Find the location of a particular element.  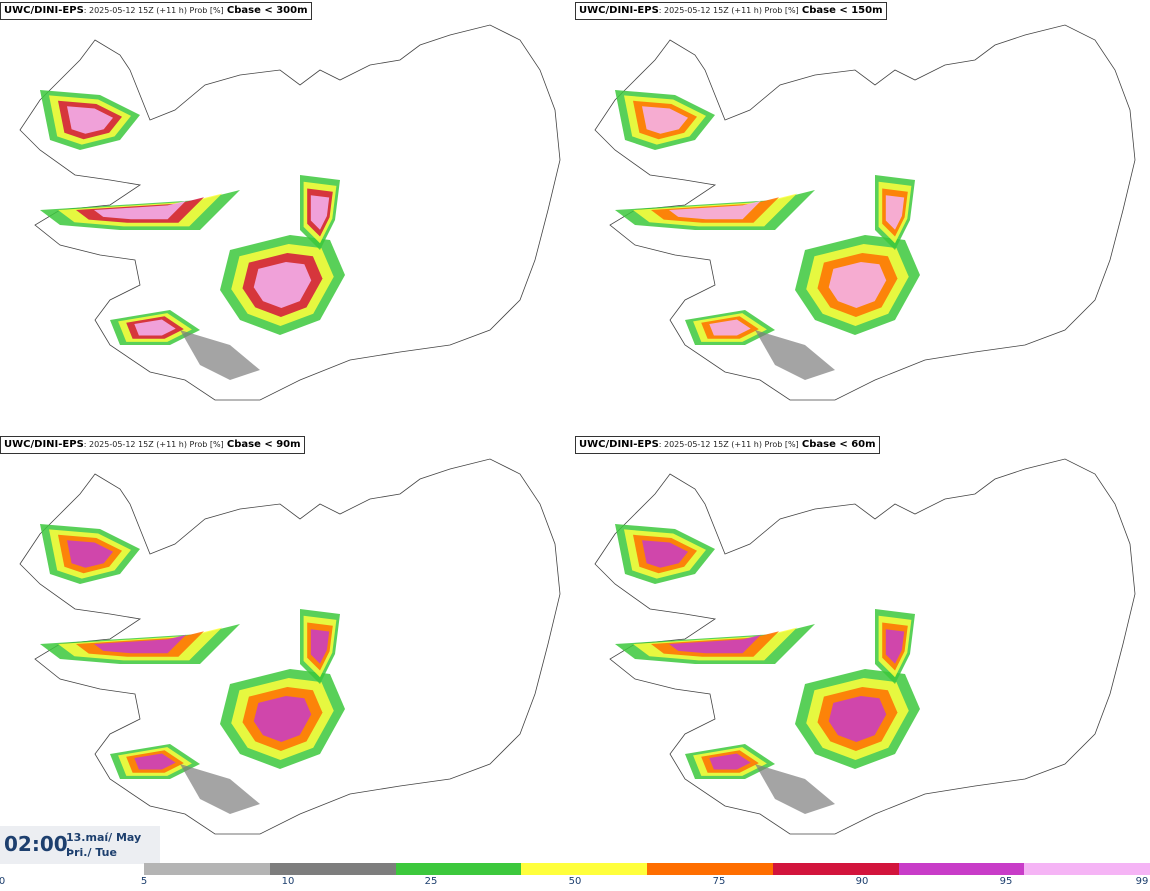

colorbar-tick-label: 10 is located at coordinates (288, 881).